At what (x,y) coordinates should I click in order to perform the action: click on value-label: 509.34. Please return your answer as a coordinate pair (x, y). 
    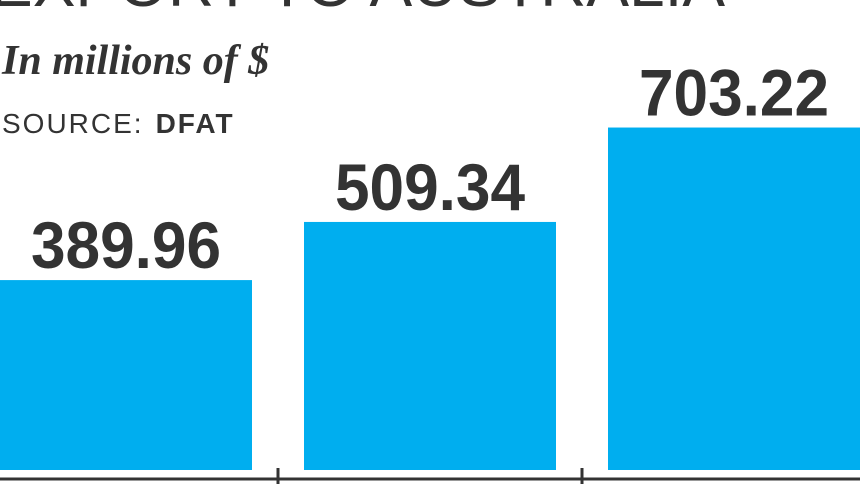
    Looking at the image, I should click on (430, 187).